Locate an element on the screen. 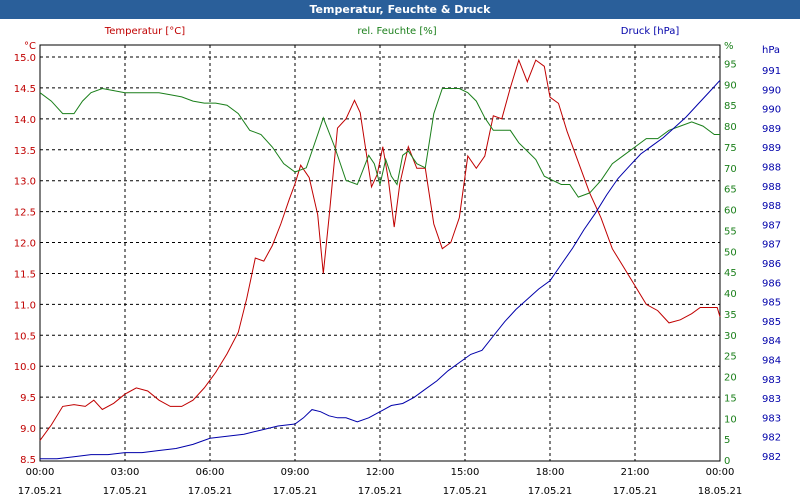  y-tick-humidity: 10 is located at coordinates (730, 419).